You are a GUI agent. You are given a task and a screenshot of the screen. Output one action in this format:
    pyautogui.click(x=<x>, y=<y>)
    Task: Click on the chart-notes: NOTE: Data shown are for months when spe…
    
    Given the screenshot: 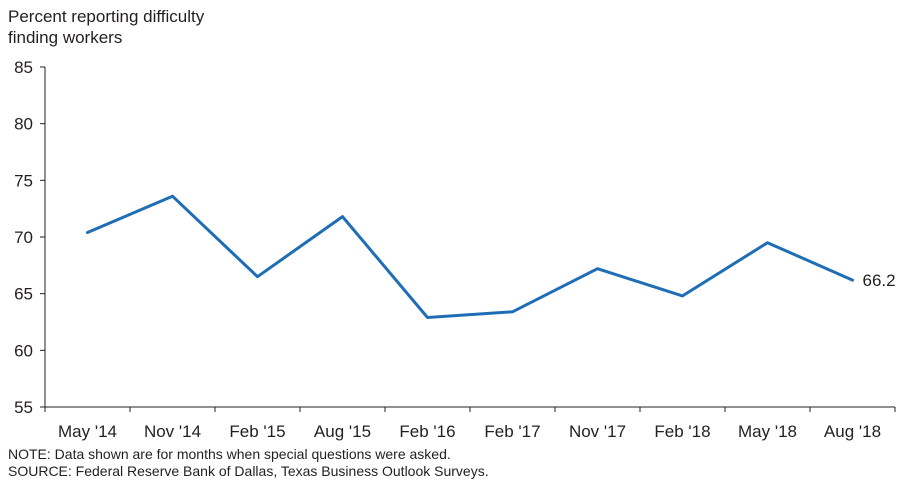 What is the action you would take?
    pyautogui.click(x=248, y=463)
    